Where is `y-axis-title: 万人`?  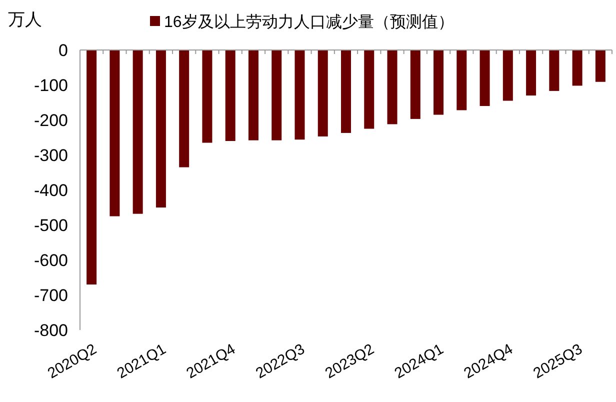 y-axis-title: 万人 is located at coordinates (25, 19).